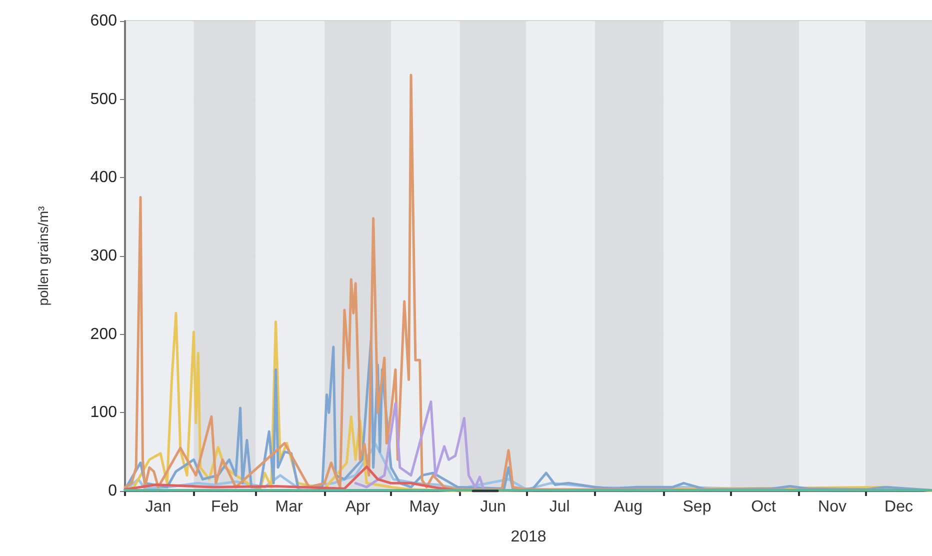 The image size is (932, 556). Describe the element at coordinates (113, 491) in the screenshot. I see `y-tick-label: 0` at that location.